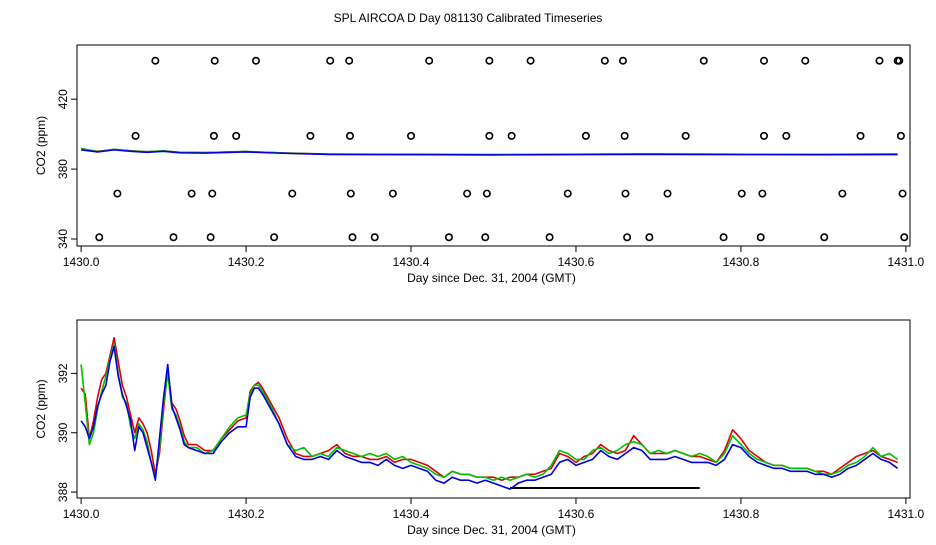 The height and width of the screenshot is (545, 936). Describe the element at coordinates (63, 432) in the screenshot. I see `y-tick-label: 390` at that location.